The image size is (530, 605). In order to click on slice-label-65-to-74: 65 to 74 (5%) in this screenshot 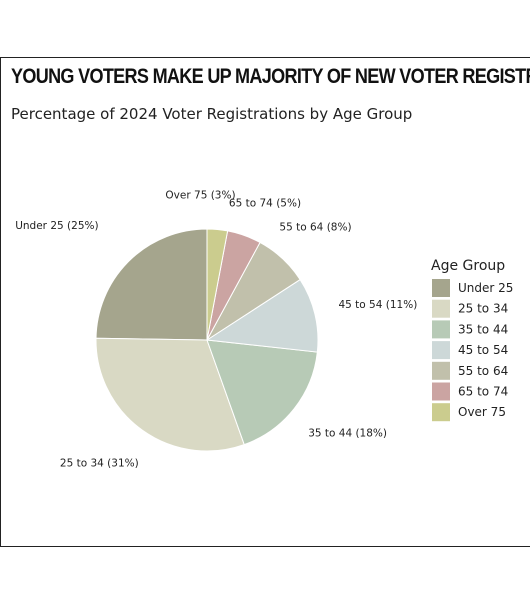, I will do `click(265, 203)`.